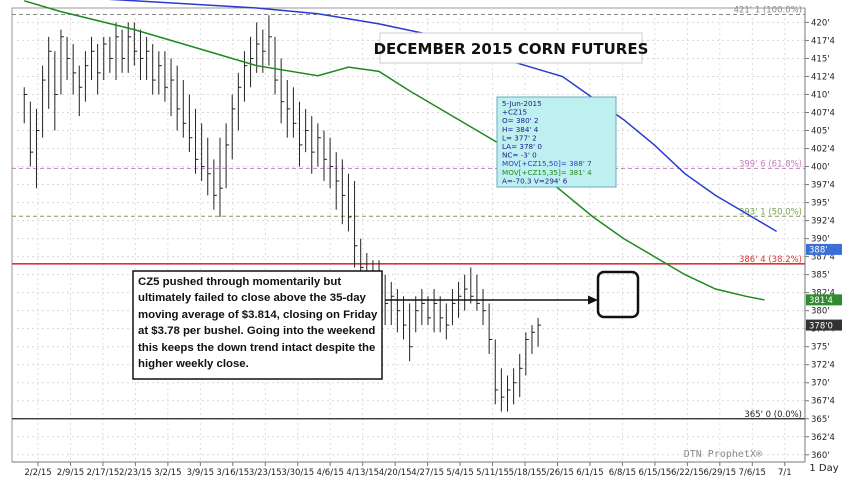  Describe the element at coordinates (820, 132) in the screenshot. I see `price-tick-label: 405'` at that location.